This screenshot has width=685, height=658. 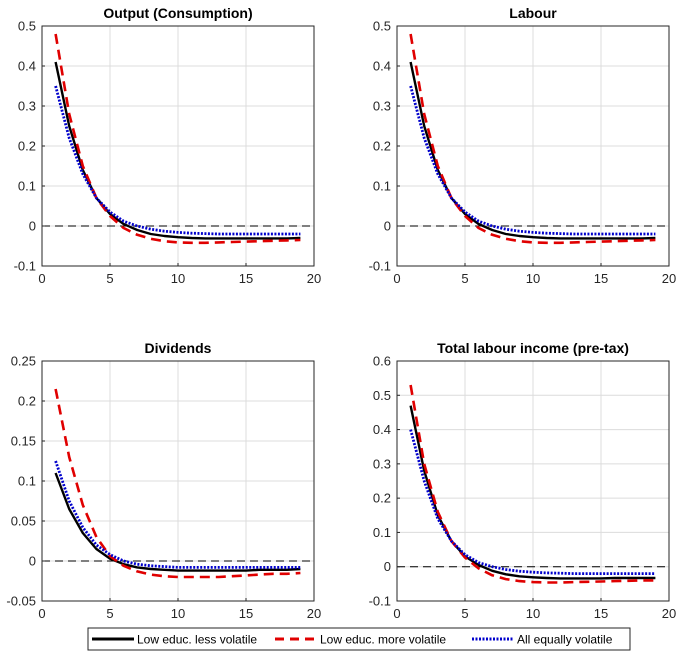 What do you see at coordinates (177, 522) in the screenshot?
I see `series-line-less-volatile` at bounding box center [177, 522].